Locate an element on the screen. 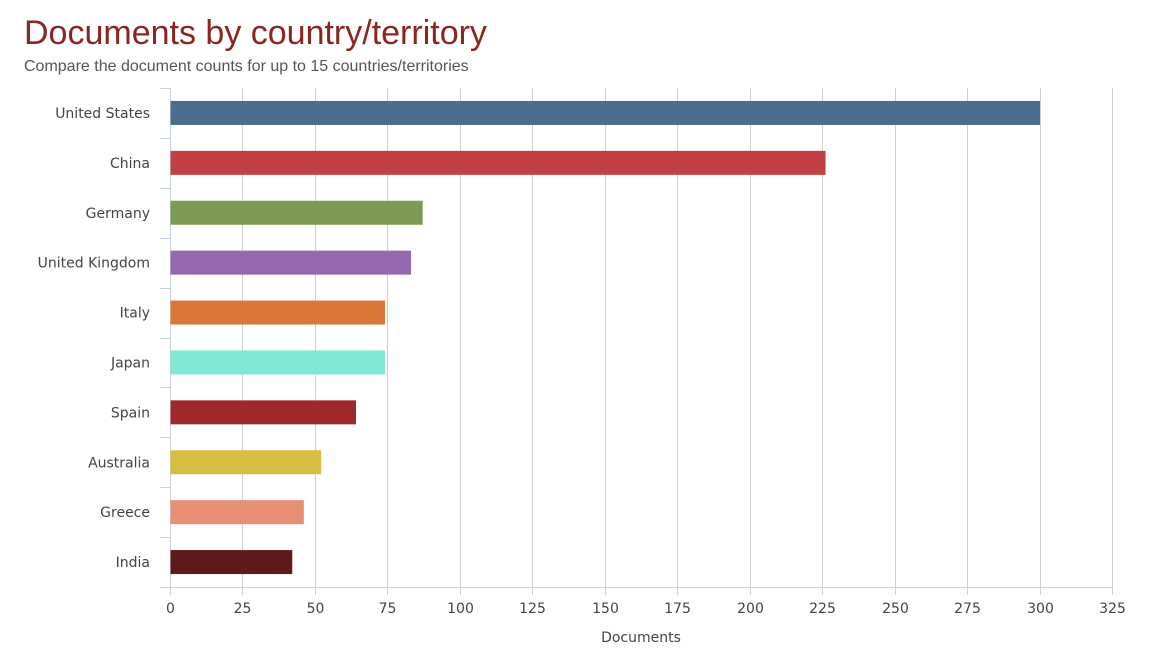 The width and height of the screenshot is (1150, 658). x-tick-label-13: 325 is located at coordinates (1112, 609).